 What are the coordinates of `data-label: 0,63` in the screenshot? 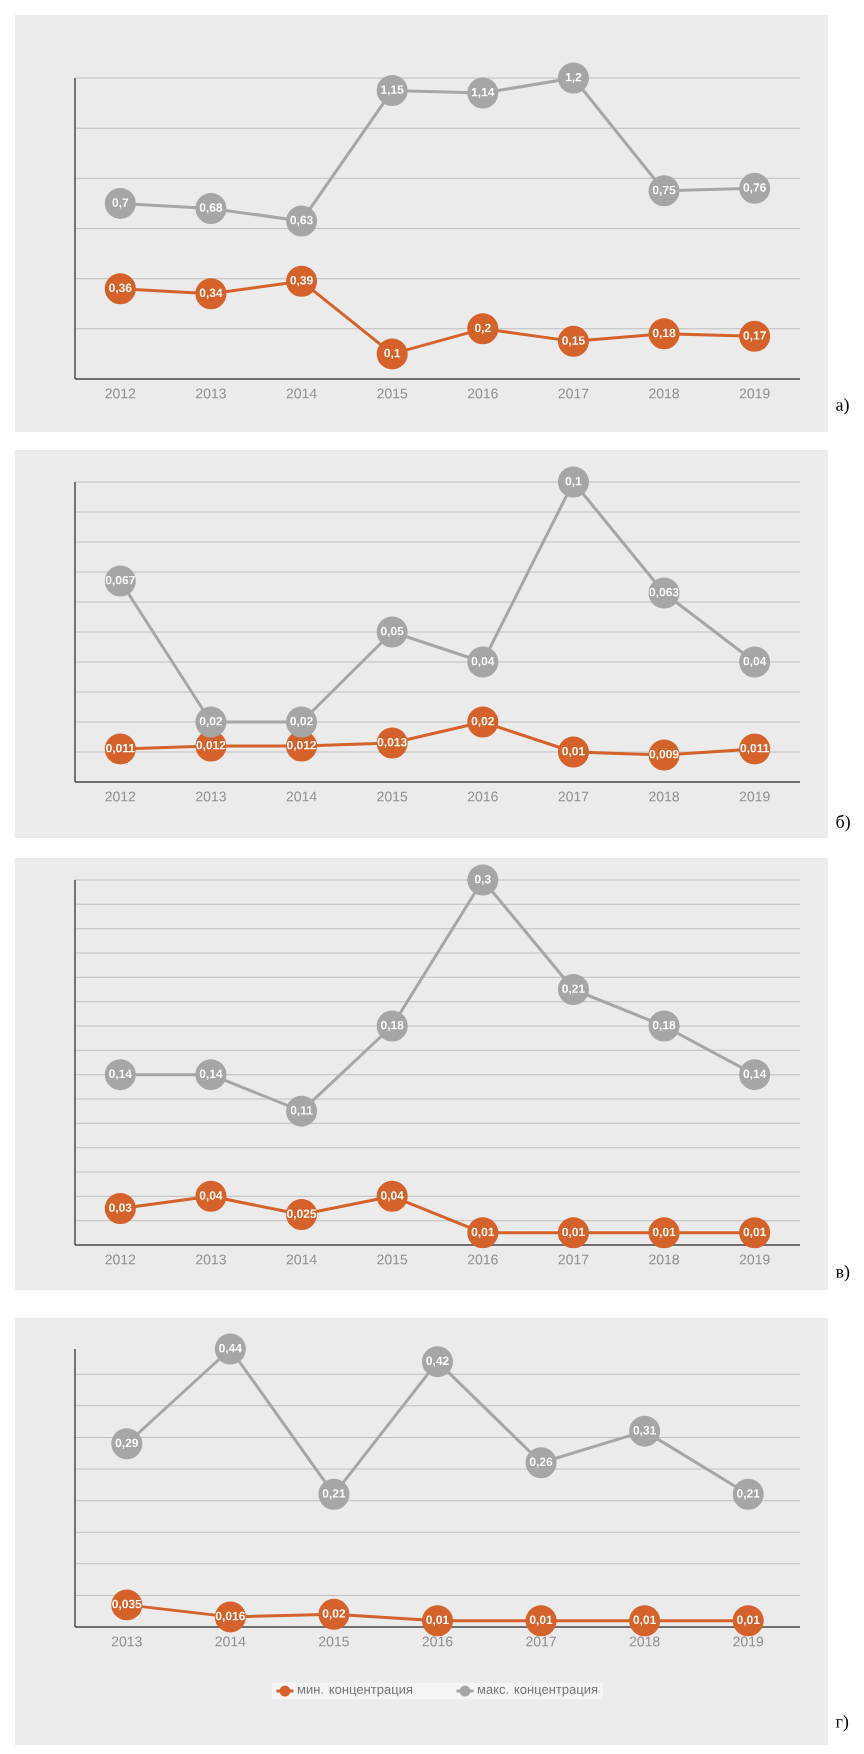 It's located at (301, 221).